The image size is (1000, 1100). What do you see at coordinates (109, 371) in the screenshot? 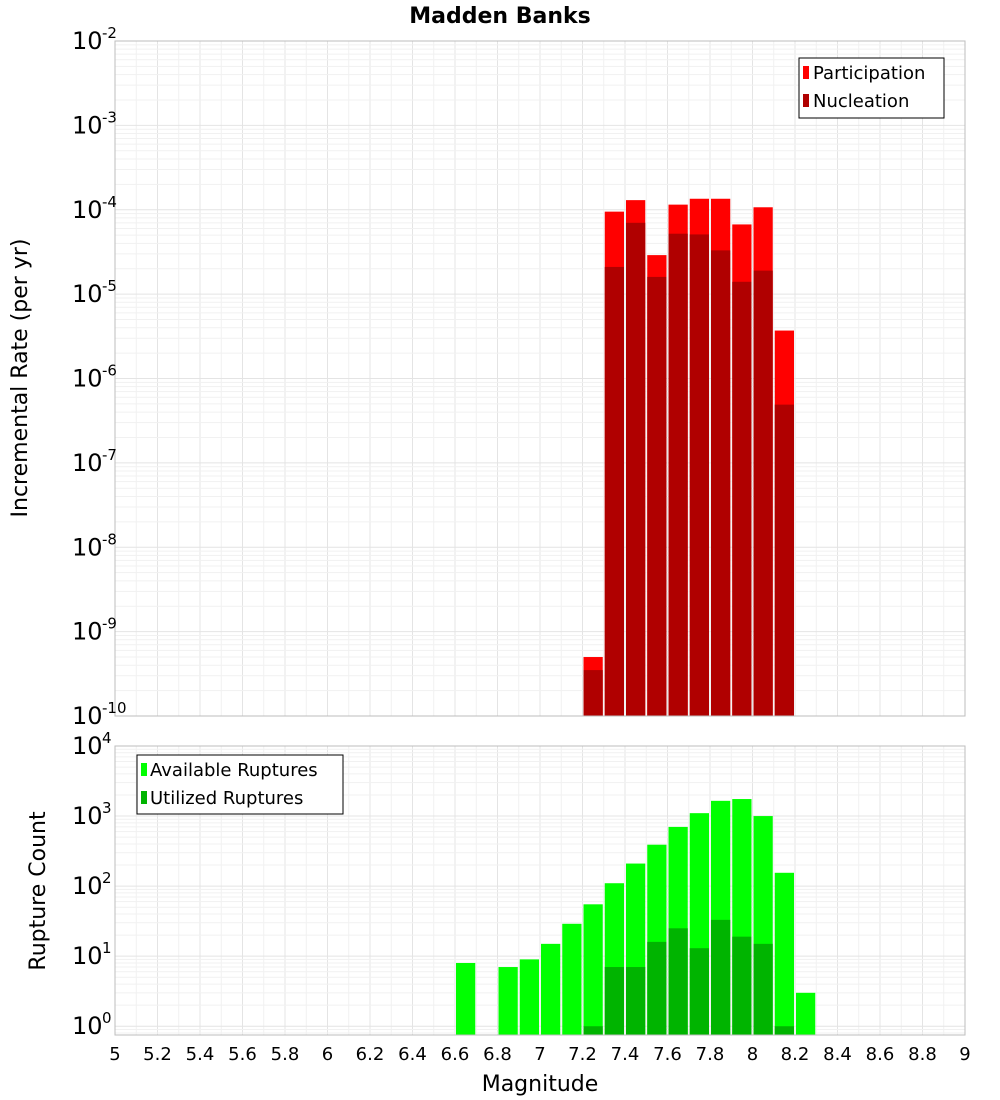
I see `svg-text: -6` at bounding box center [109, 371].